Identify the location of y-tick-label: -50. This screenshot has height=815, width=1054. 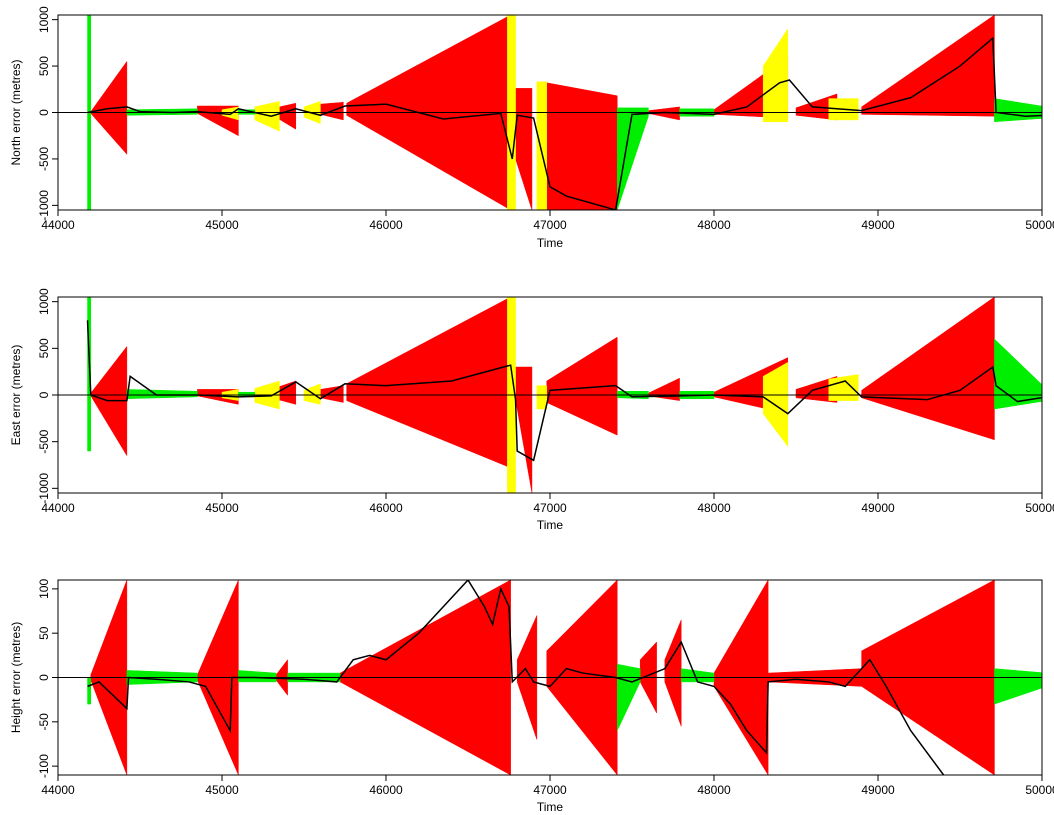
(44, 722).